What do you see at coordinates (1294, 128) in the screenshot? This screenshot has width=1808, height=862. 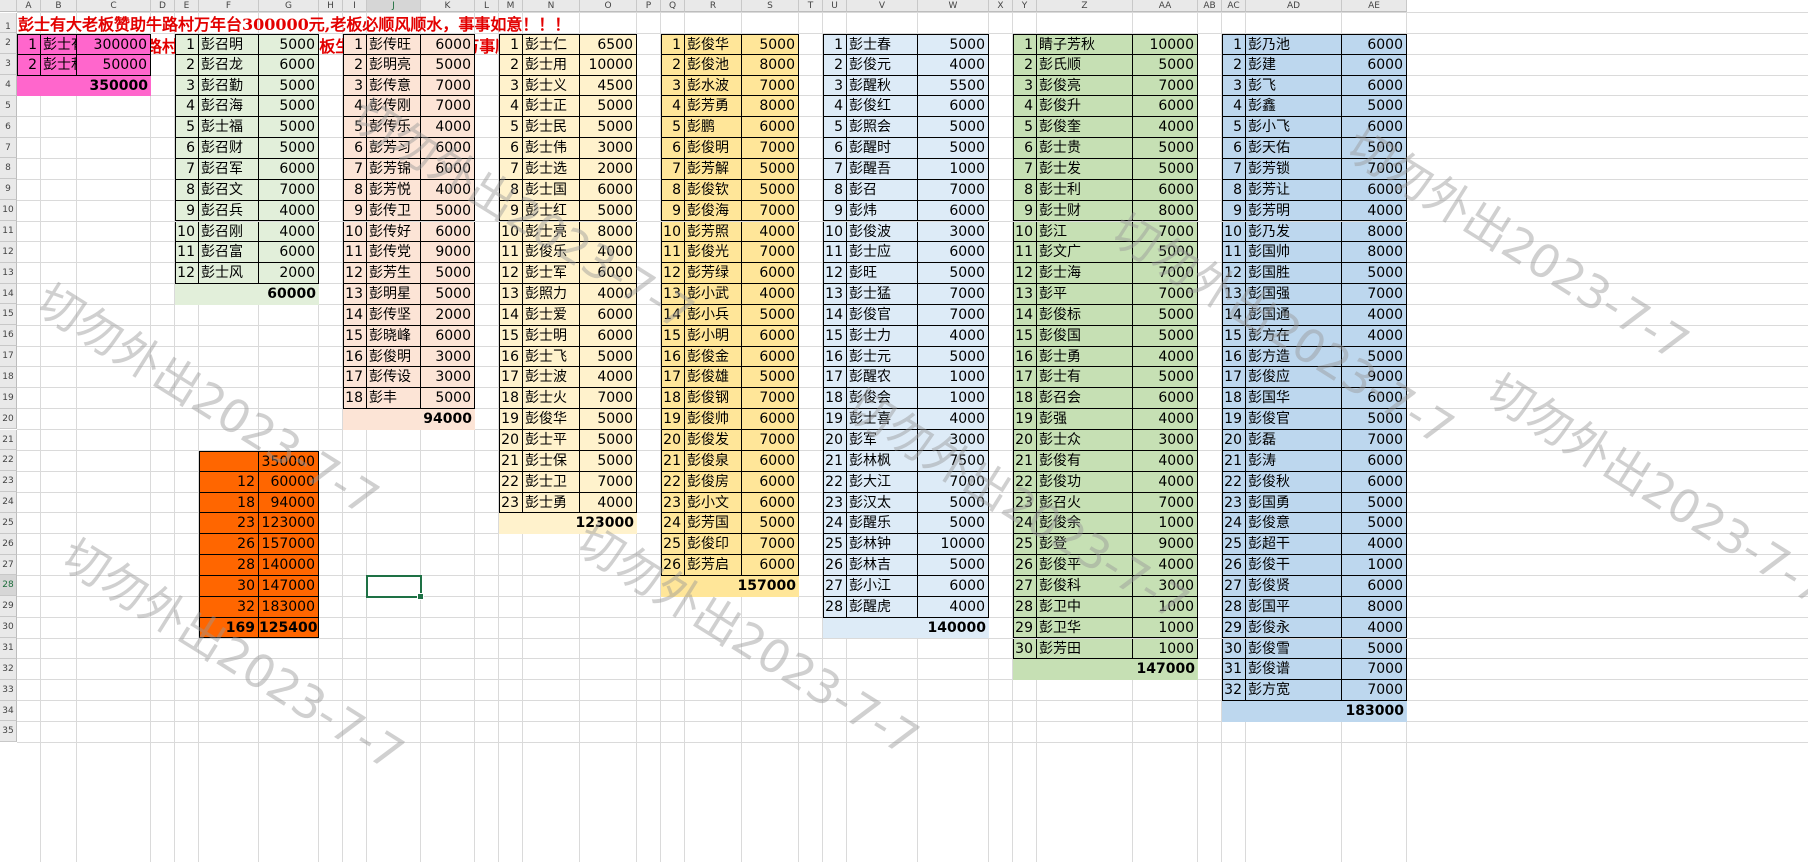 I see `donor-name: 彭小飞` at bounding box center [1294, 128].